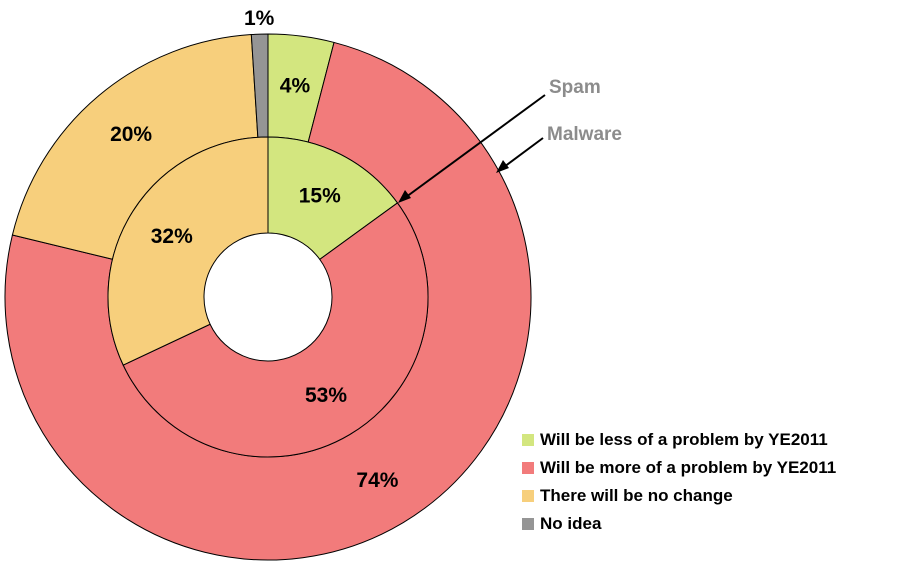 This screenshot has height=567, width=906. I want to click on legend-item-less-problem: Will be less of a problem by YE2011, so click(679, 440).